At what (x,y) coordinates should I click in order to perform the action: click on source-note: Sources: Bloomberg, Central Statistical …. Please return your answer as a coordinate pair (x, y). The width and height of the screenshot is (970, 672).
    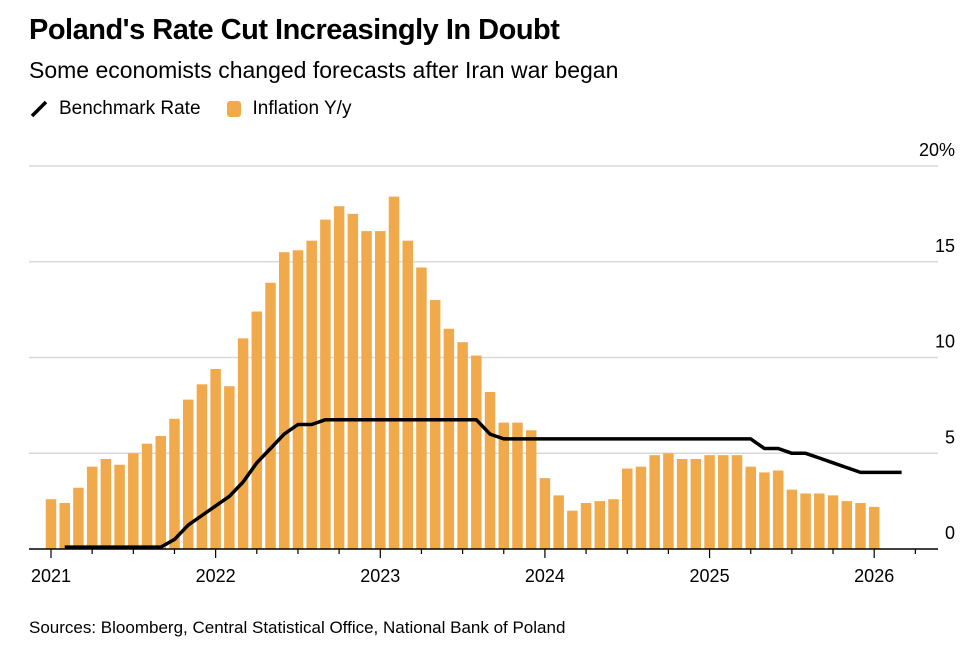
    Looking at the image, I should click on (297, 627).